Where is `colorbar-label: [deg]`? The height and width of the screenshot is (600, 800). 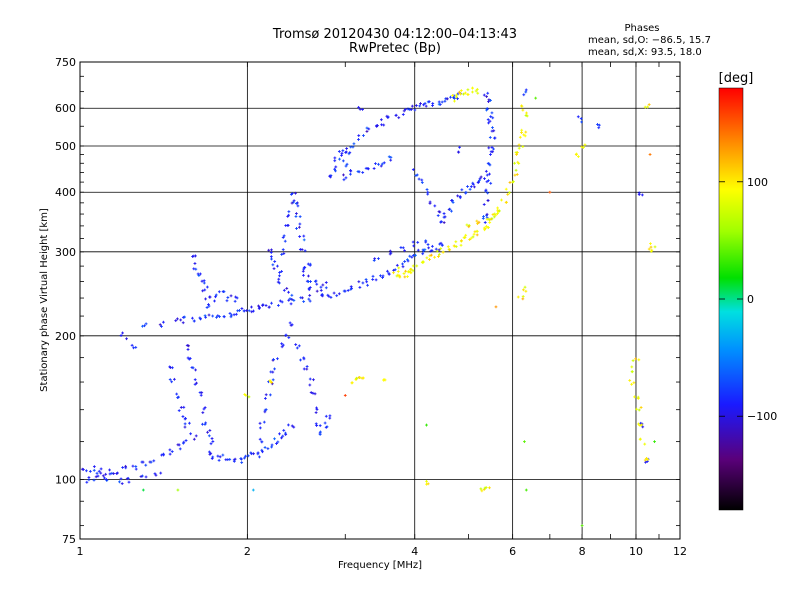 colorbar-label: [deg] is located at coordinates (736, 78).